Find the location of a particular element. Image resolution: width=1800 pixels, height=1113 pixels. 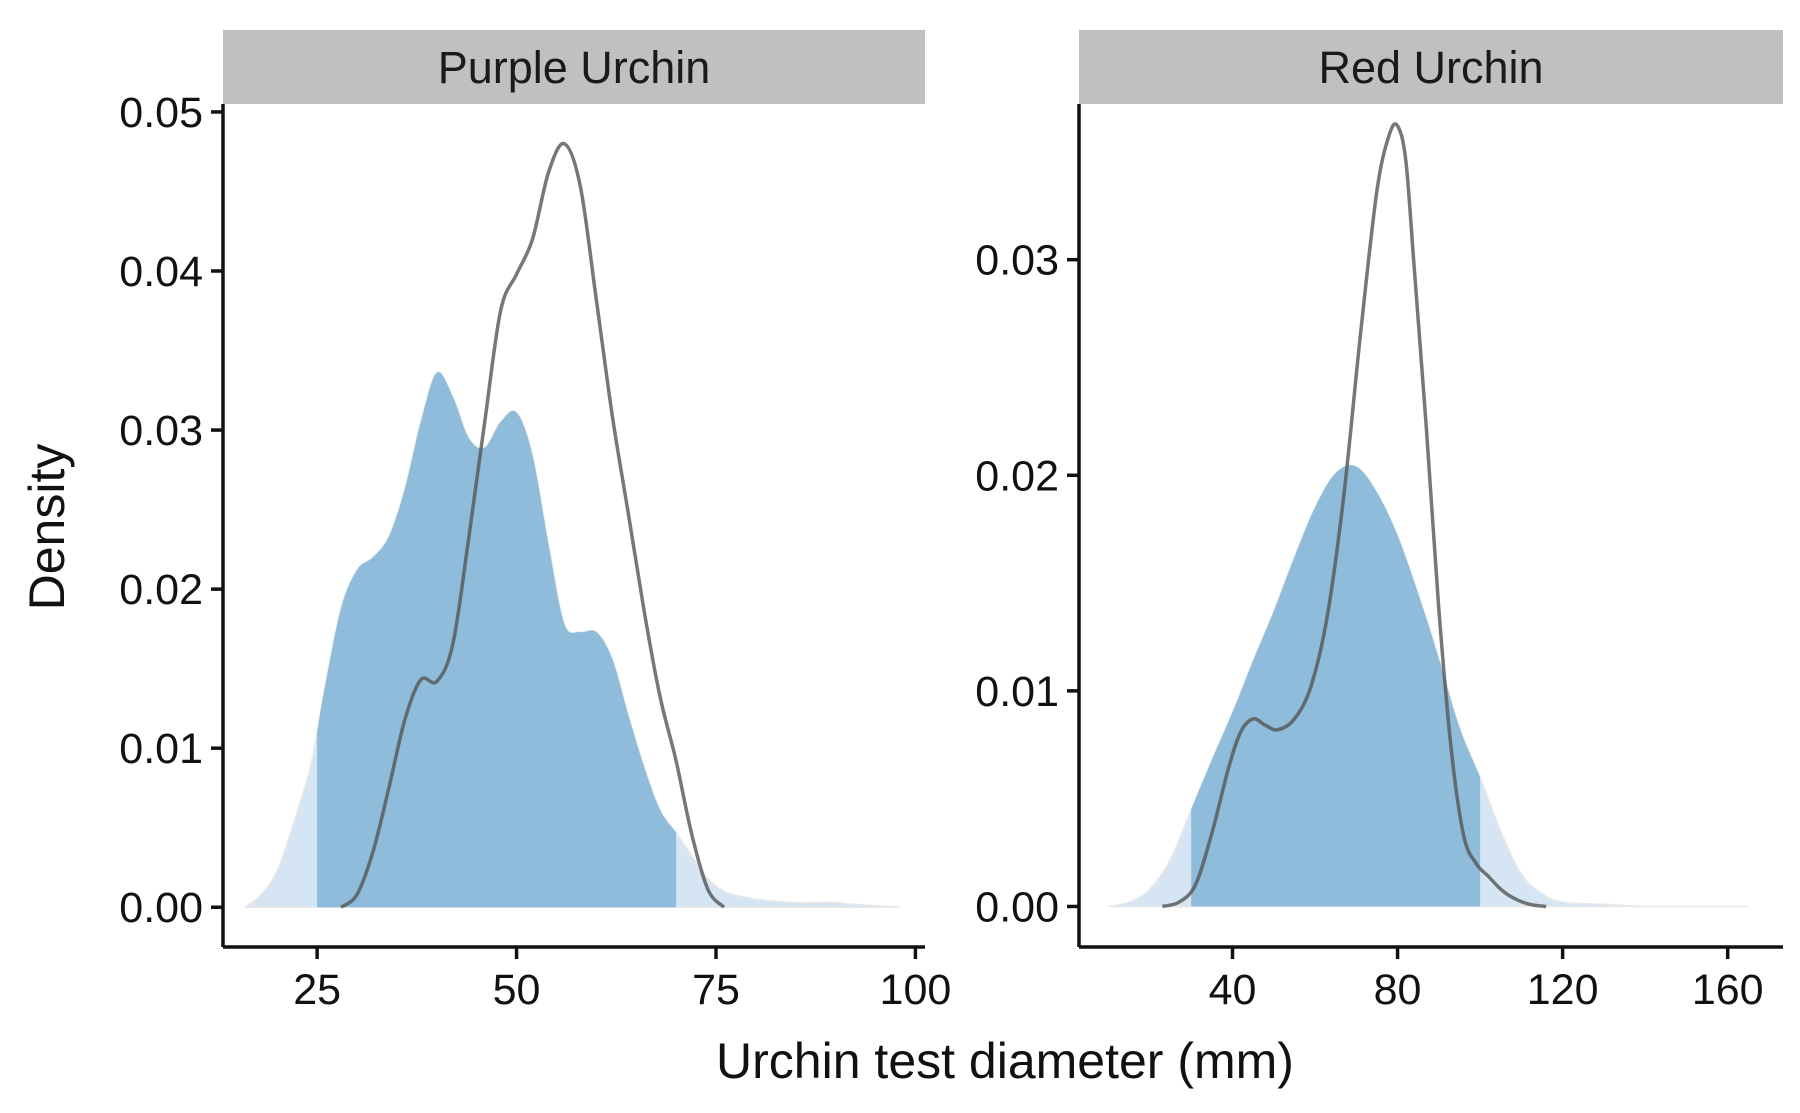

x-tick-label: 40 is located at coordinates (1233, 990).